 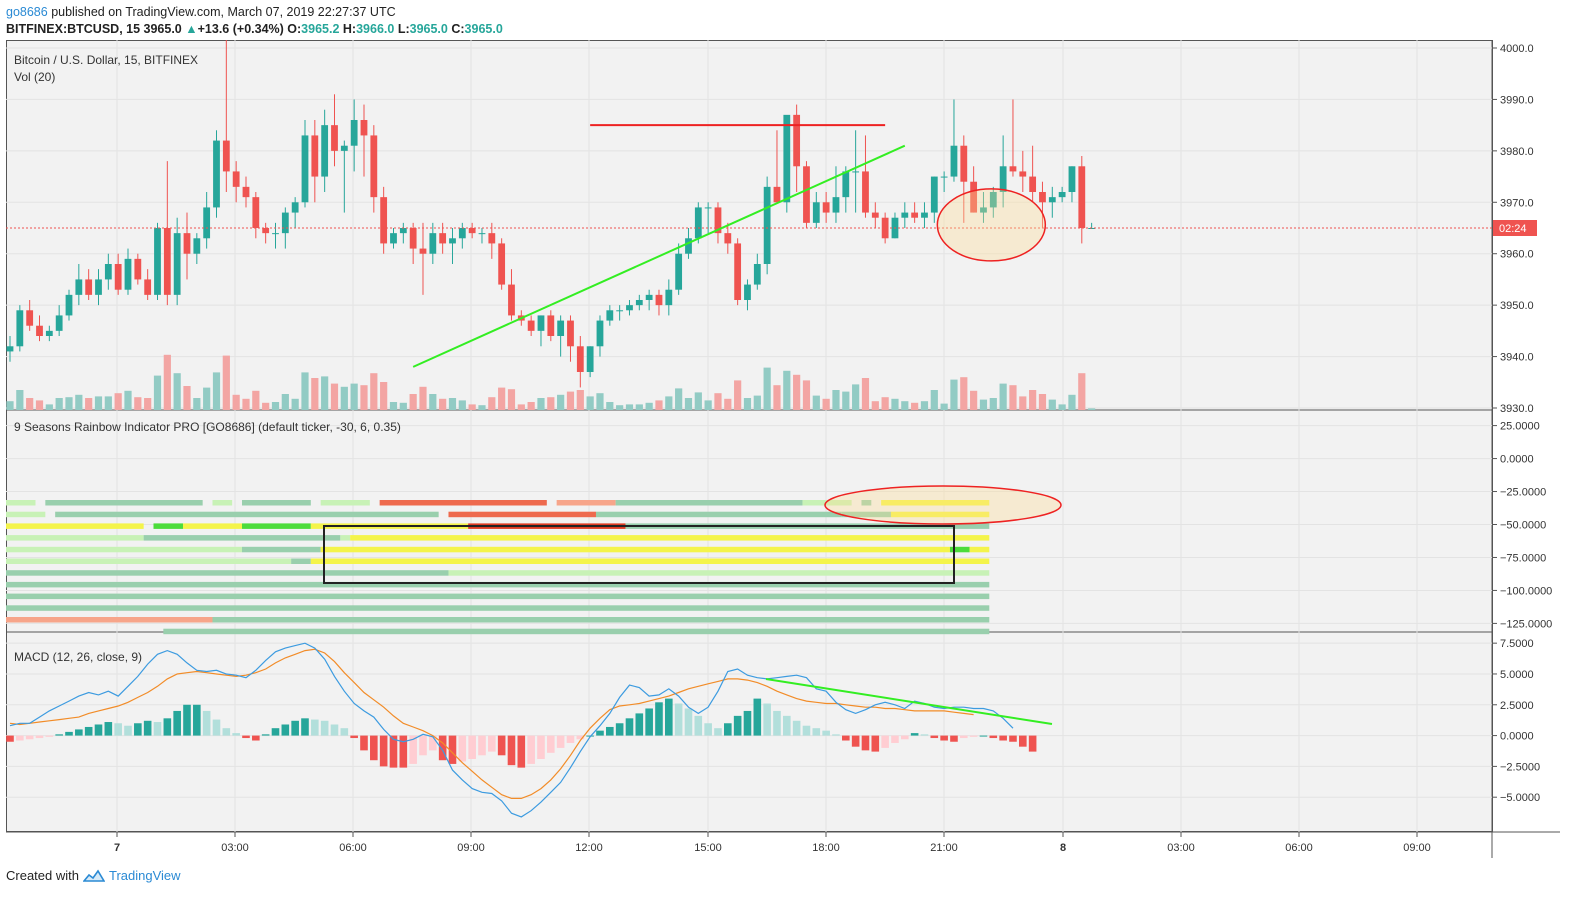 I want to click on time-tick-label: 03:00, so click(x=235, y=848).